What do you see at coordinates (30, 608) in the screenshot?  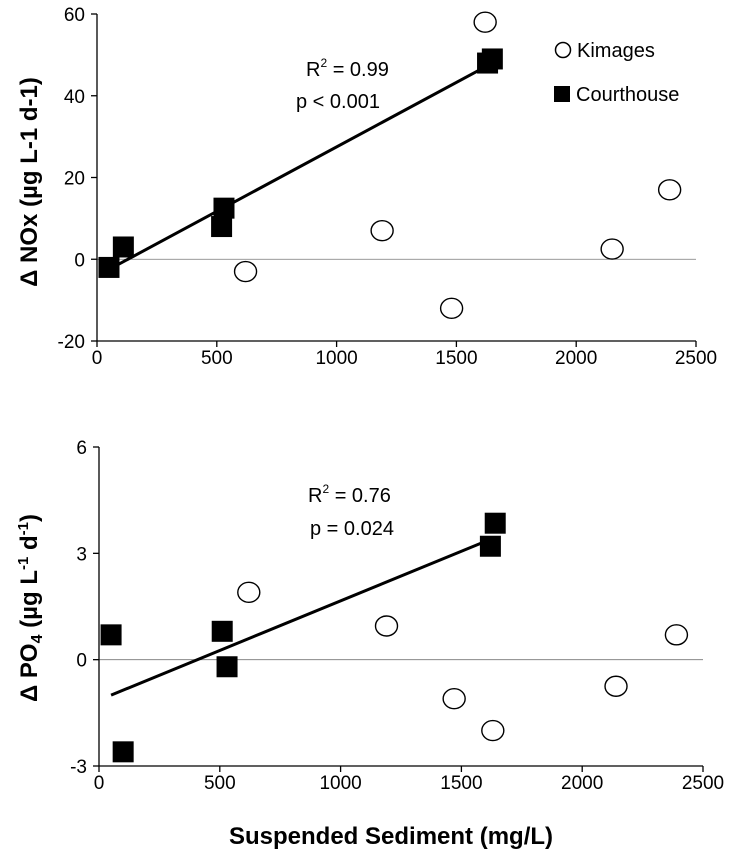 I see `y-axis-label: Δ PO4 (µg L-1 d-1)` at bounding box center [30, 608].